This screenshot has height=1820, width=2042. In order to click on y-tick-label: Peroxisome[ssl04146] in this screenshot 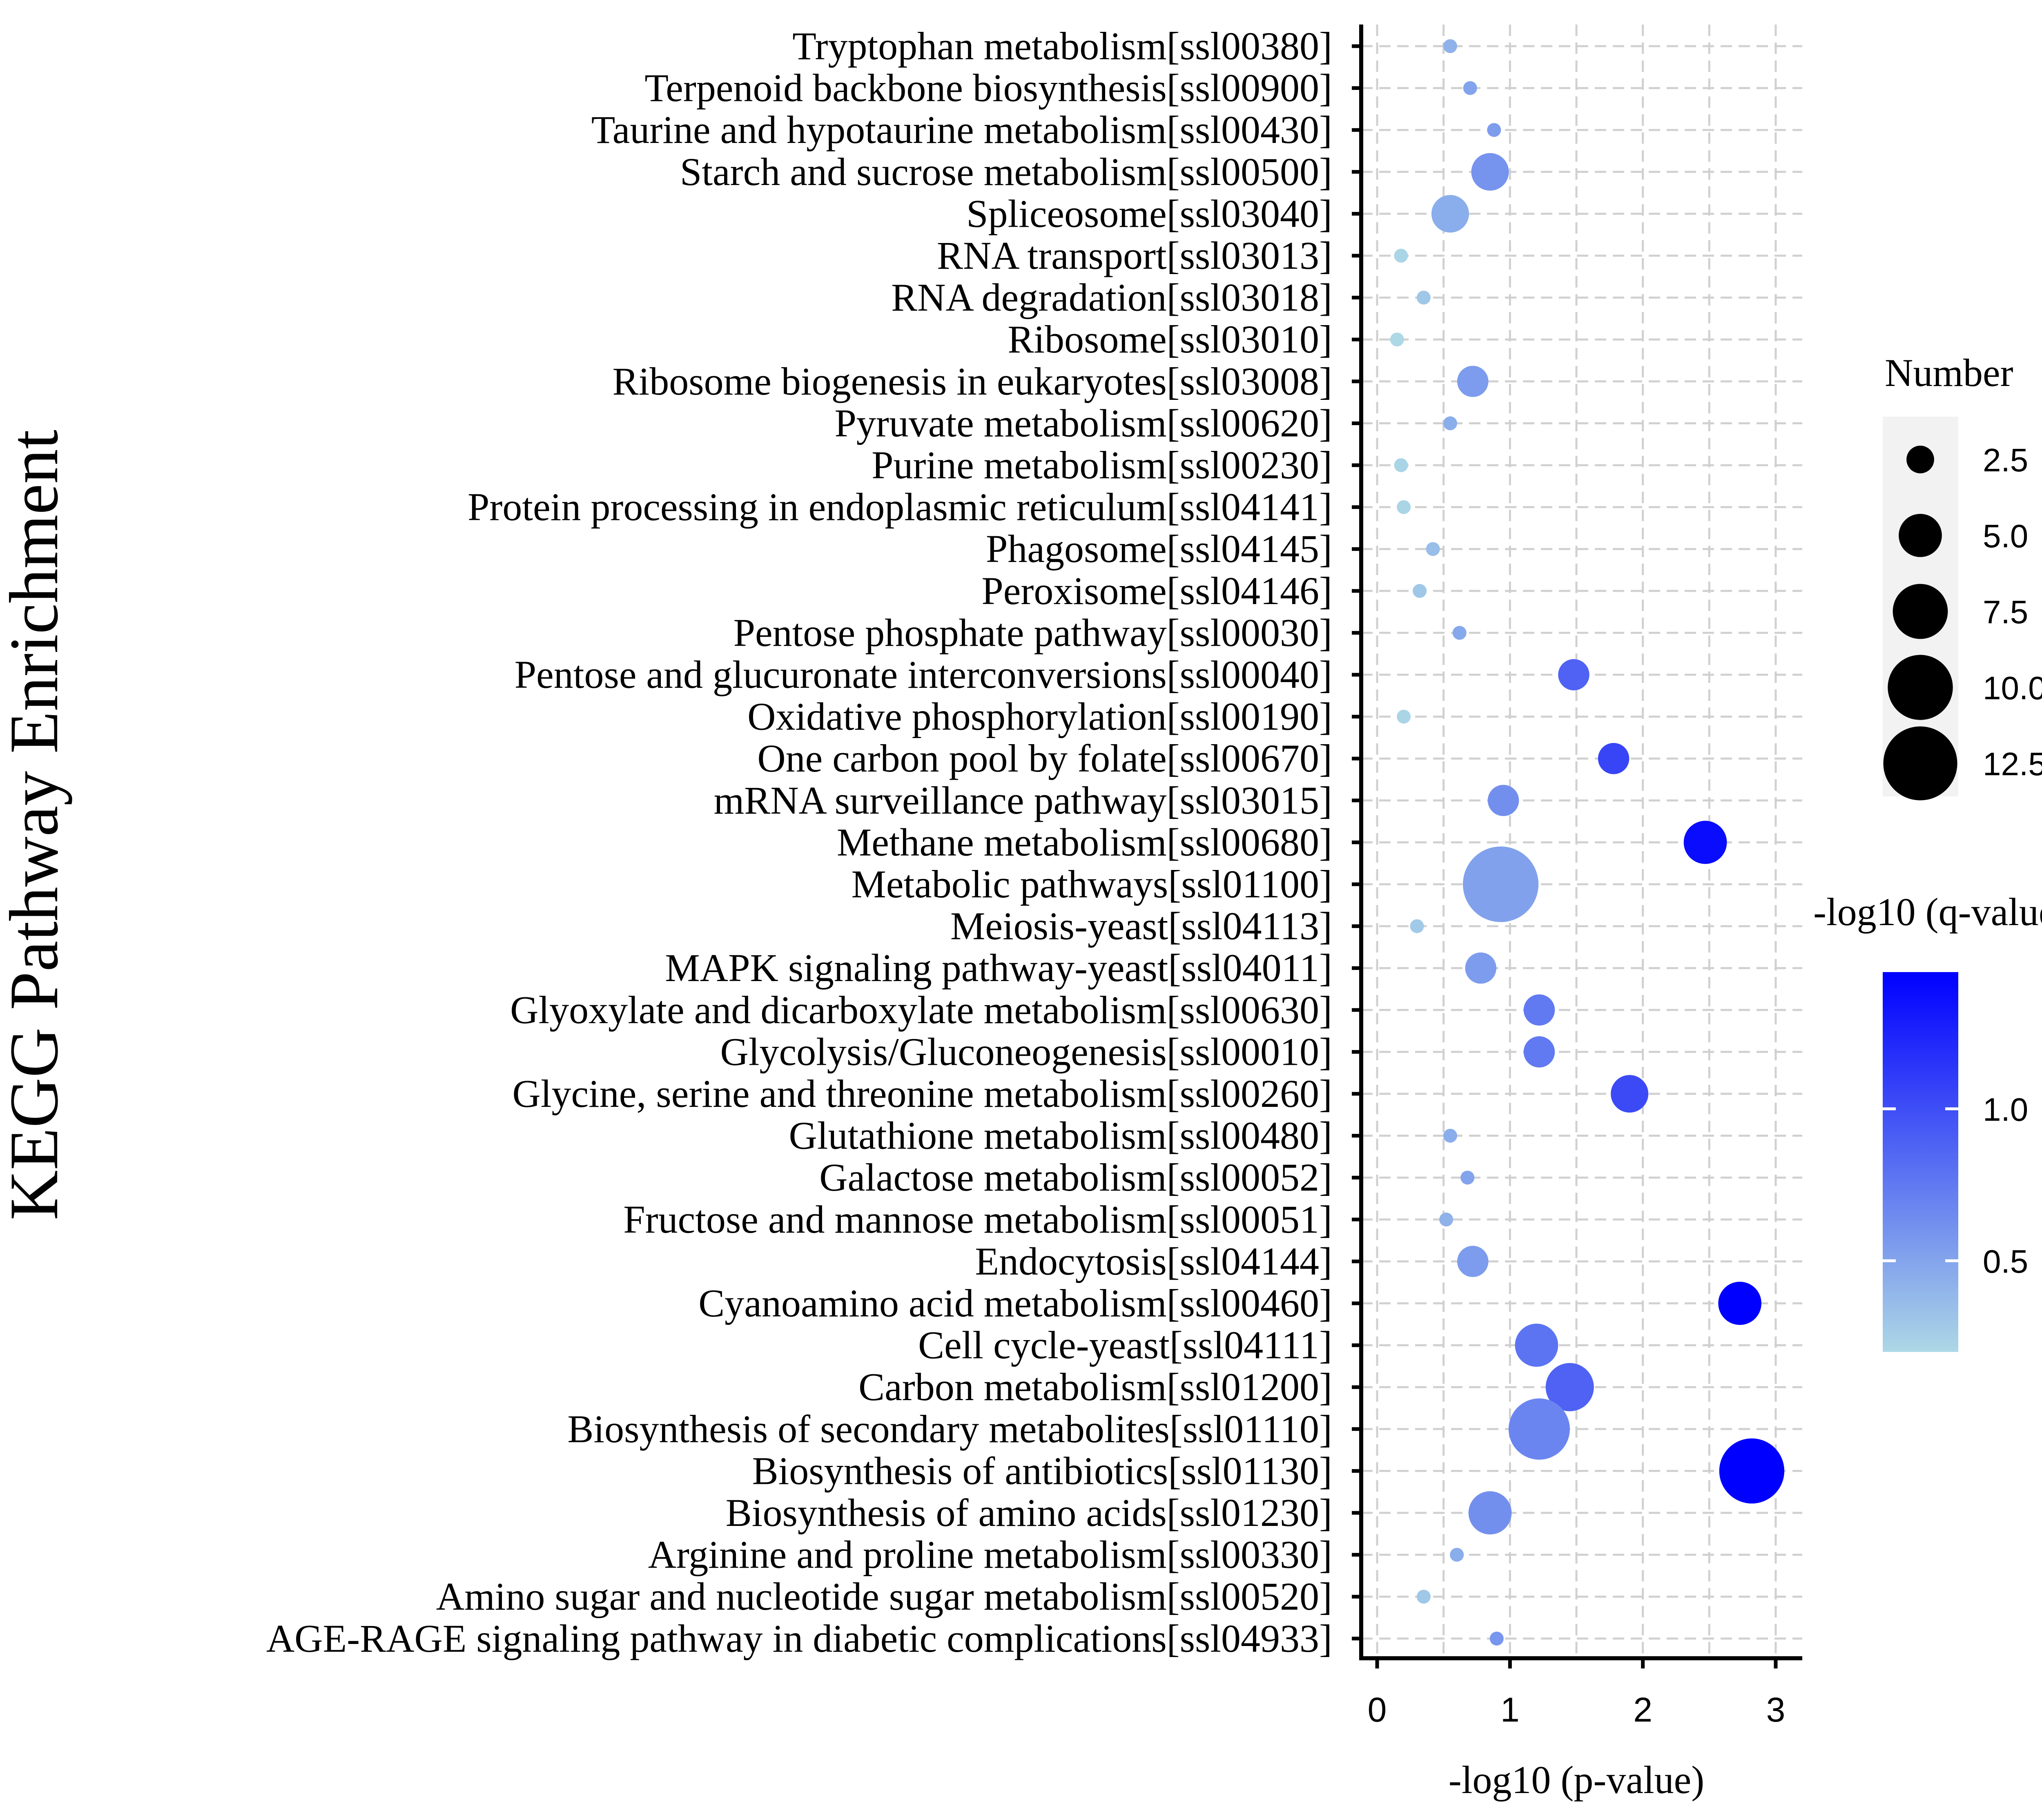, I will do `click(1156, 591)`.